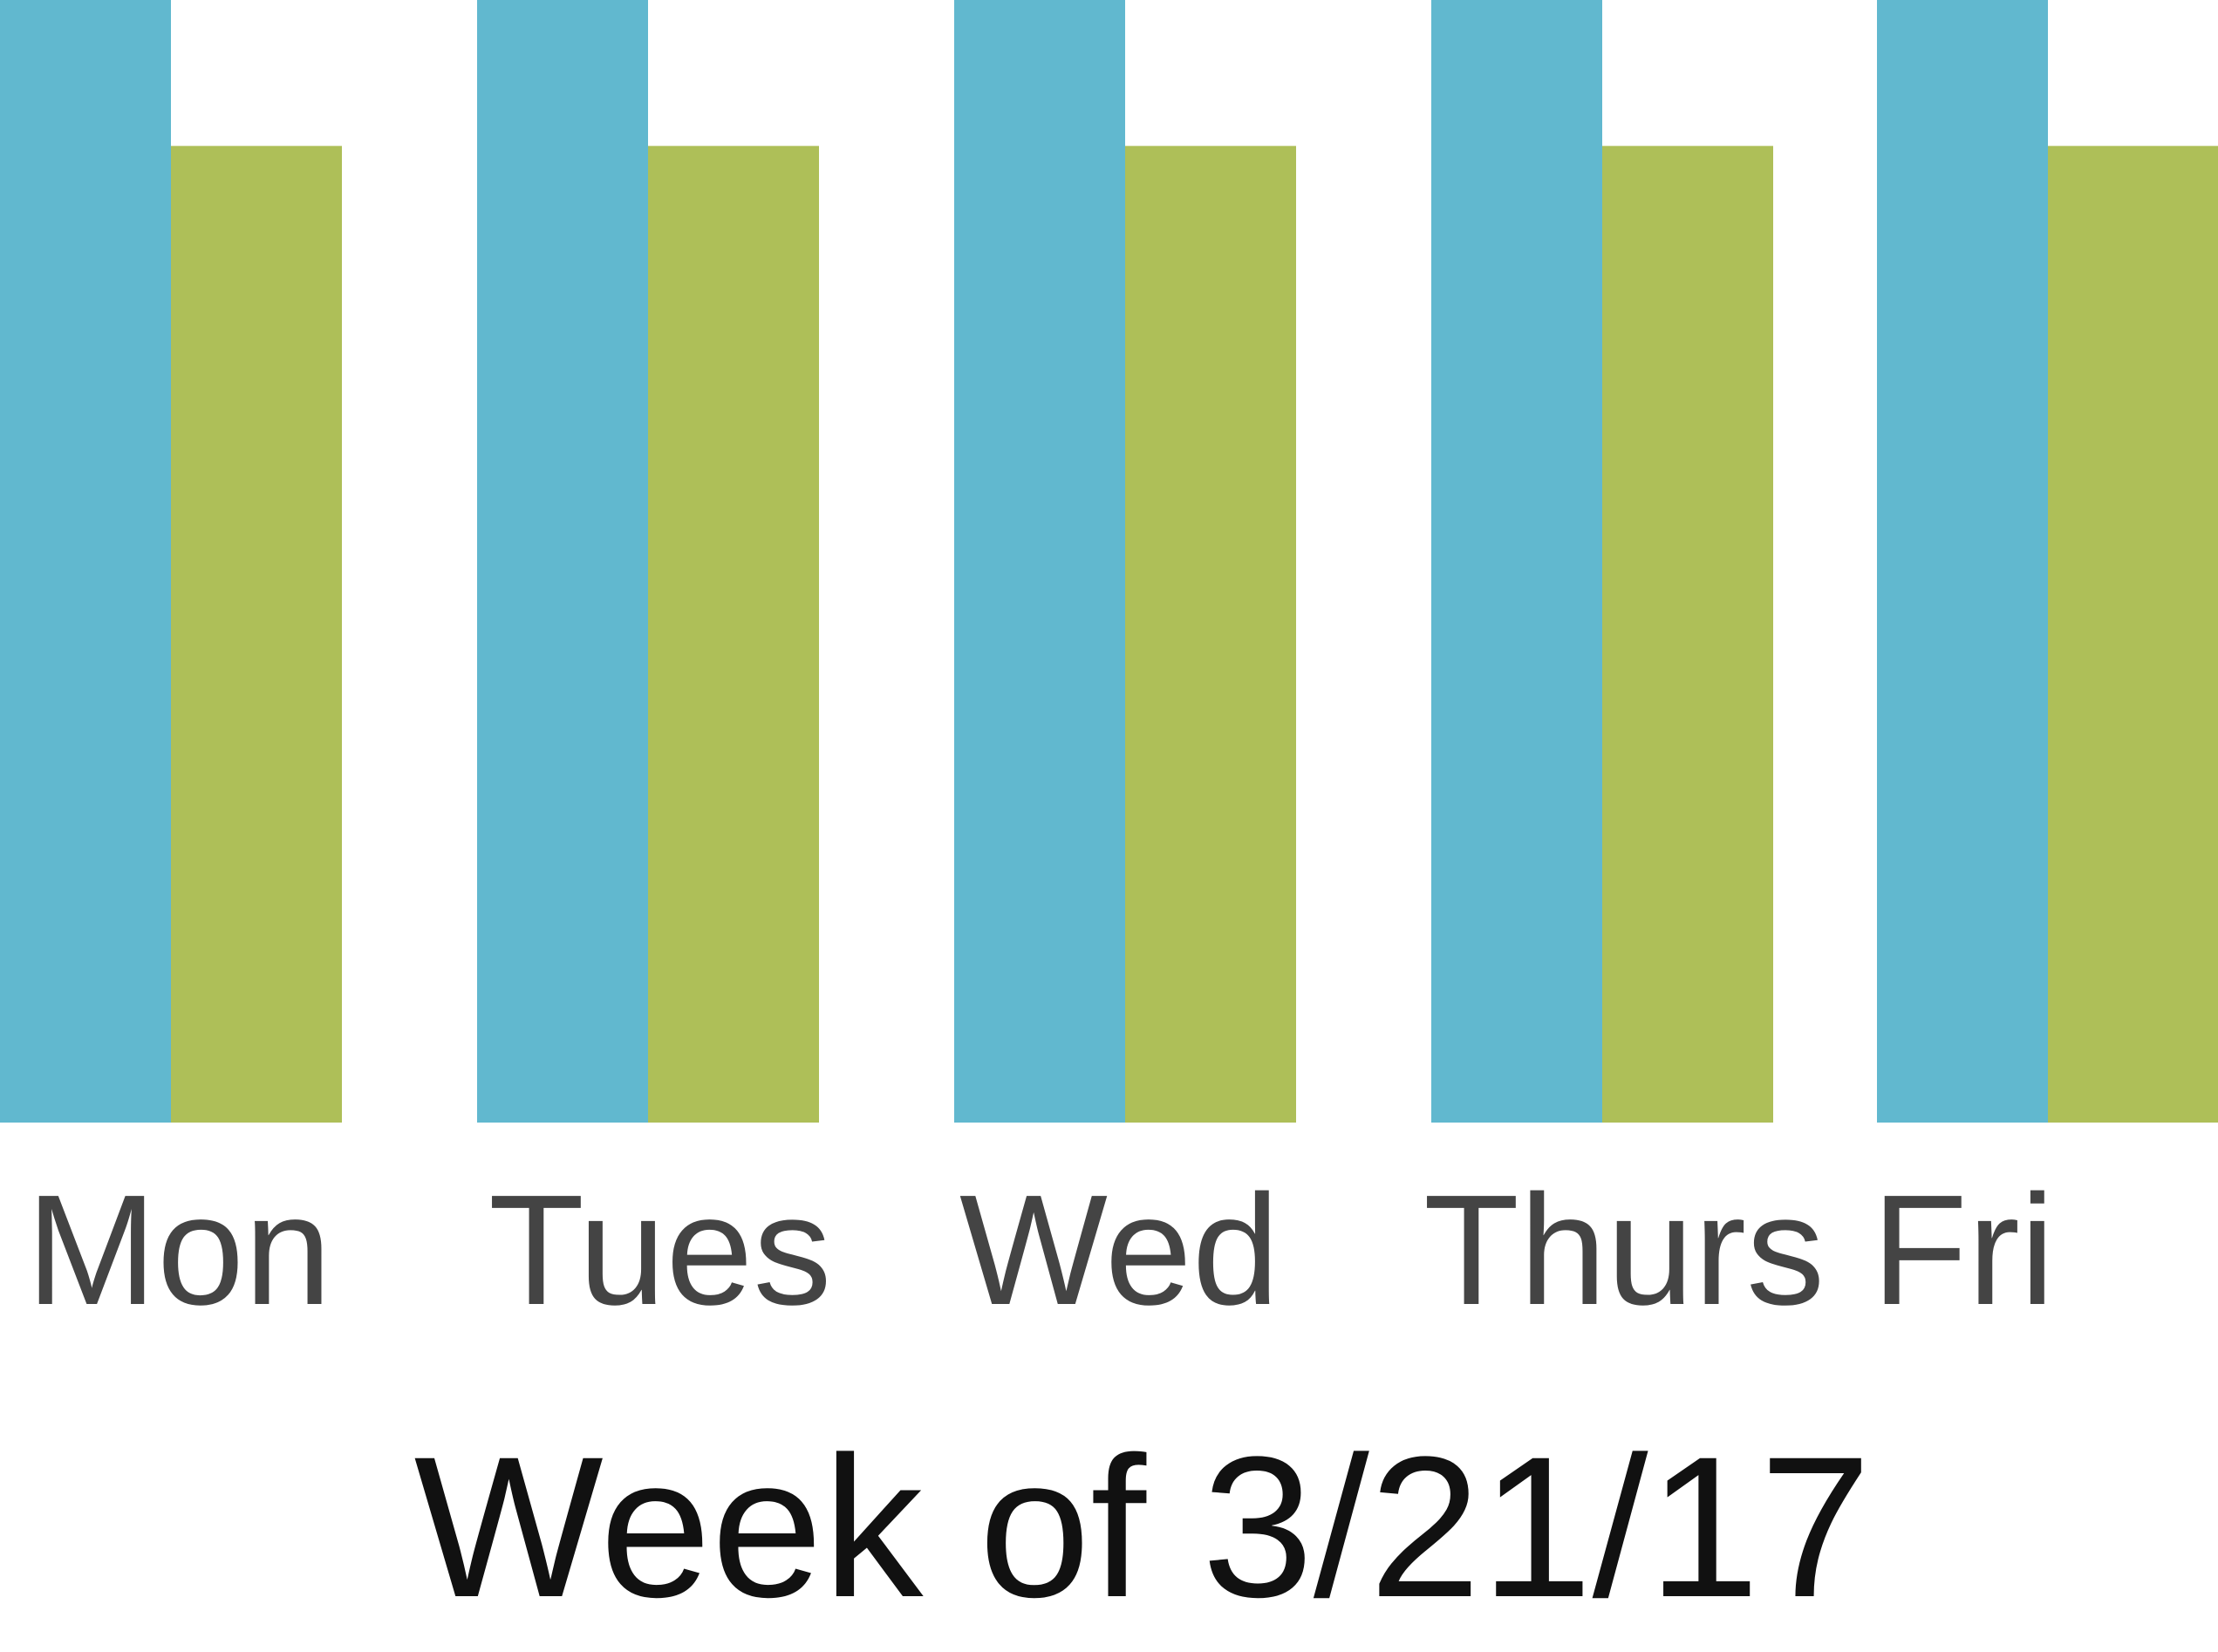 Image resolution: width=2218 pixels, height=1652 pixels. What do you see at coordinates (178, 1250) in the screenshot?
I see `category-label-mon: Mon` at bounding box center [178, 1250].